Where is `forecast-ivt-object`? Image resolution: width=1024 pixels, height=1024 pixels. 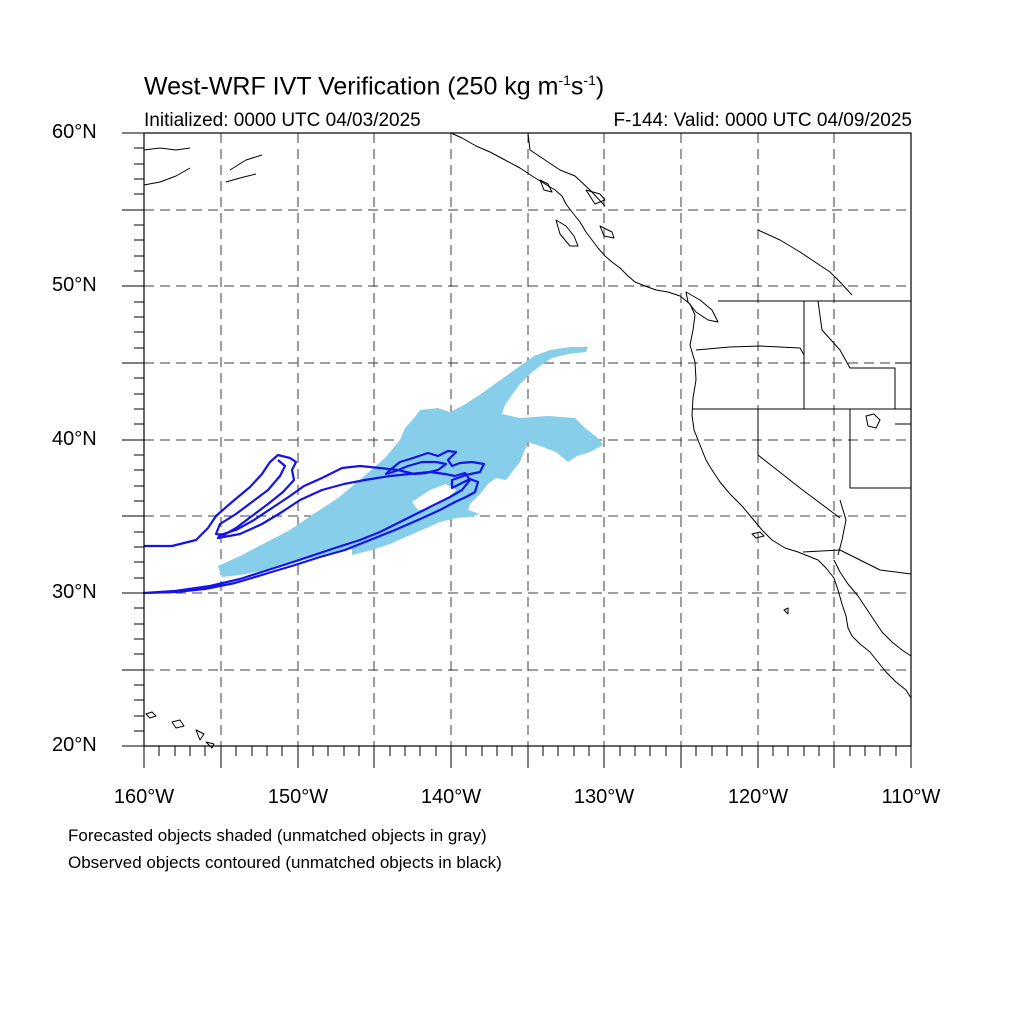 forecast-ivt-object is located at coordinates (410, 462).